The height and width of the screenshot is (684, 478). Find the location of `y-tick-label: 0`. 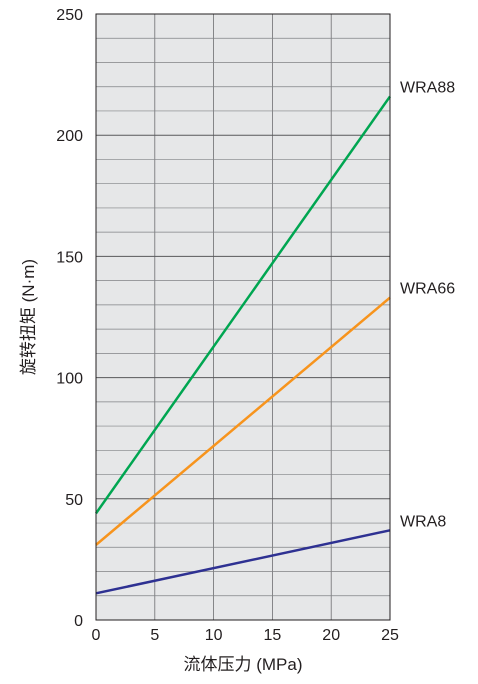

y-tick-label: 0 is located at coordinates (78, 621).